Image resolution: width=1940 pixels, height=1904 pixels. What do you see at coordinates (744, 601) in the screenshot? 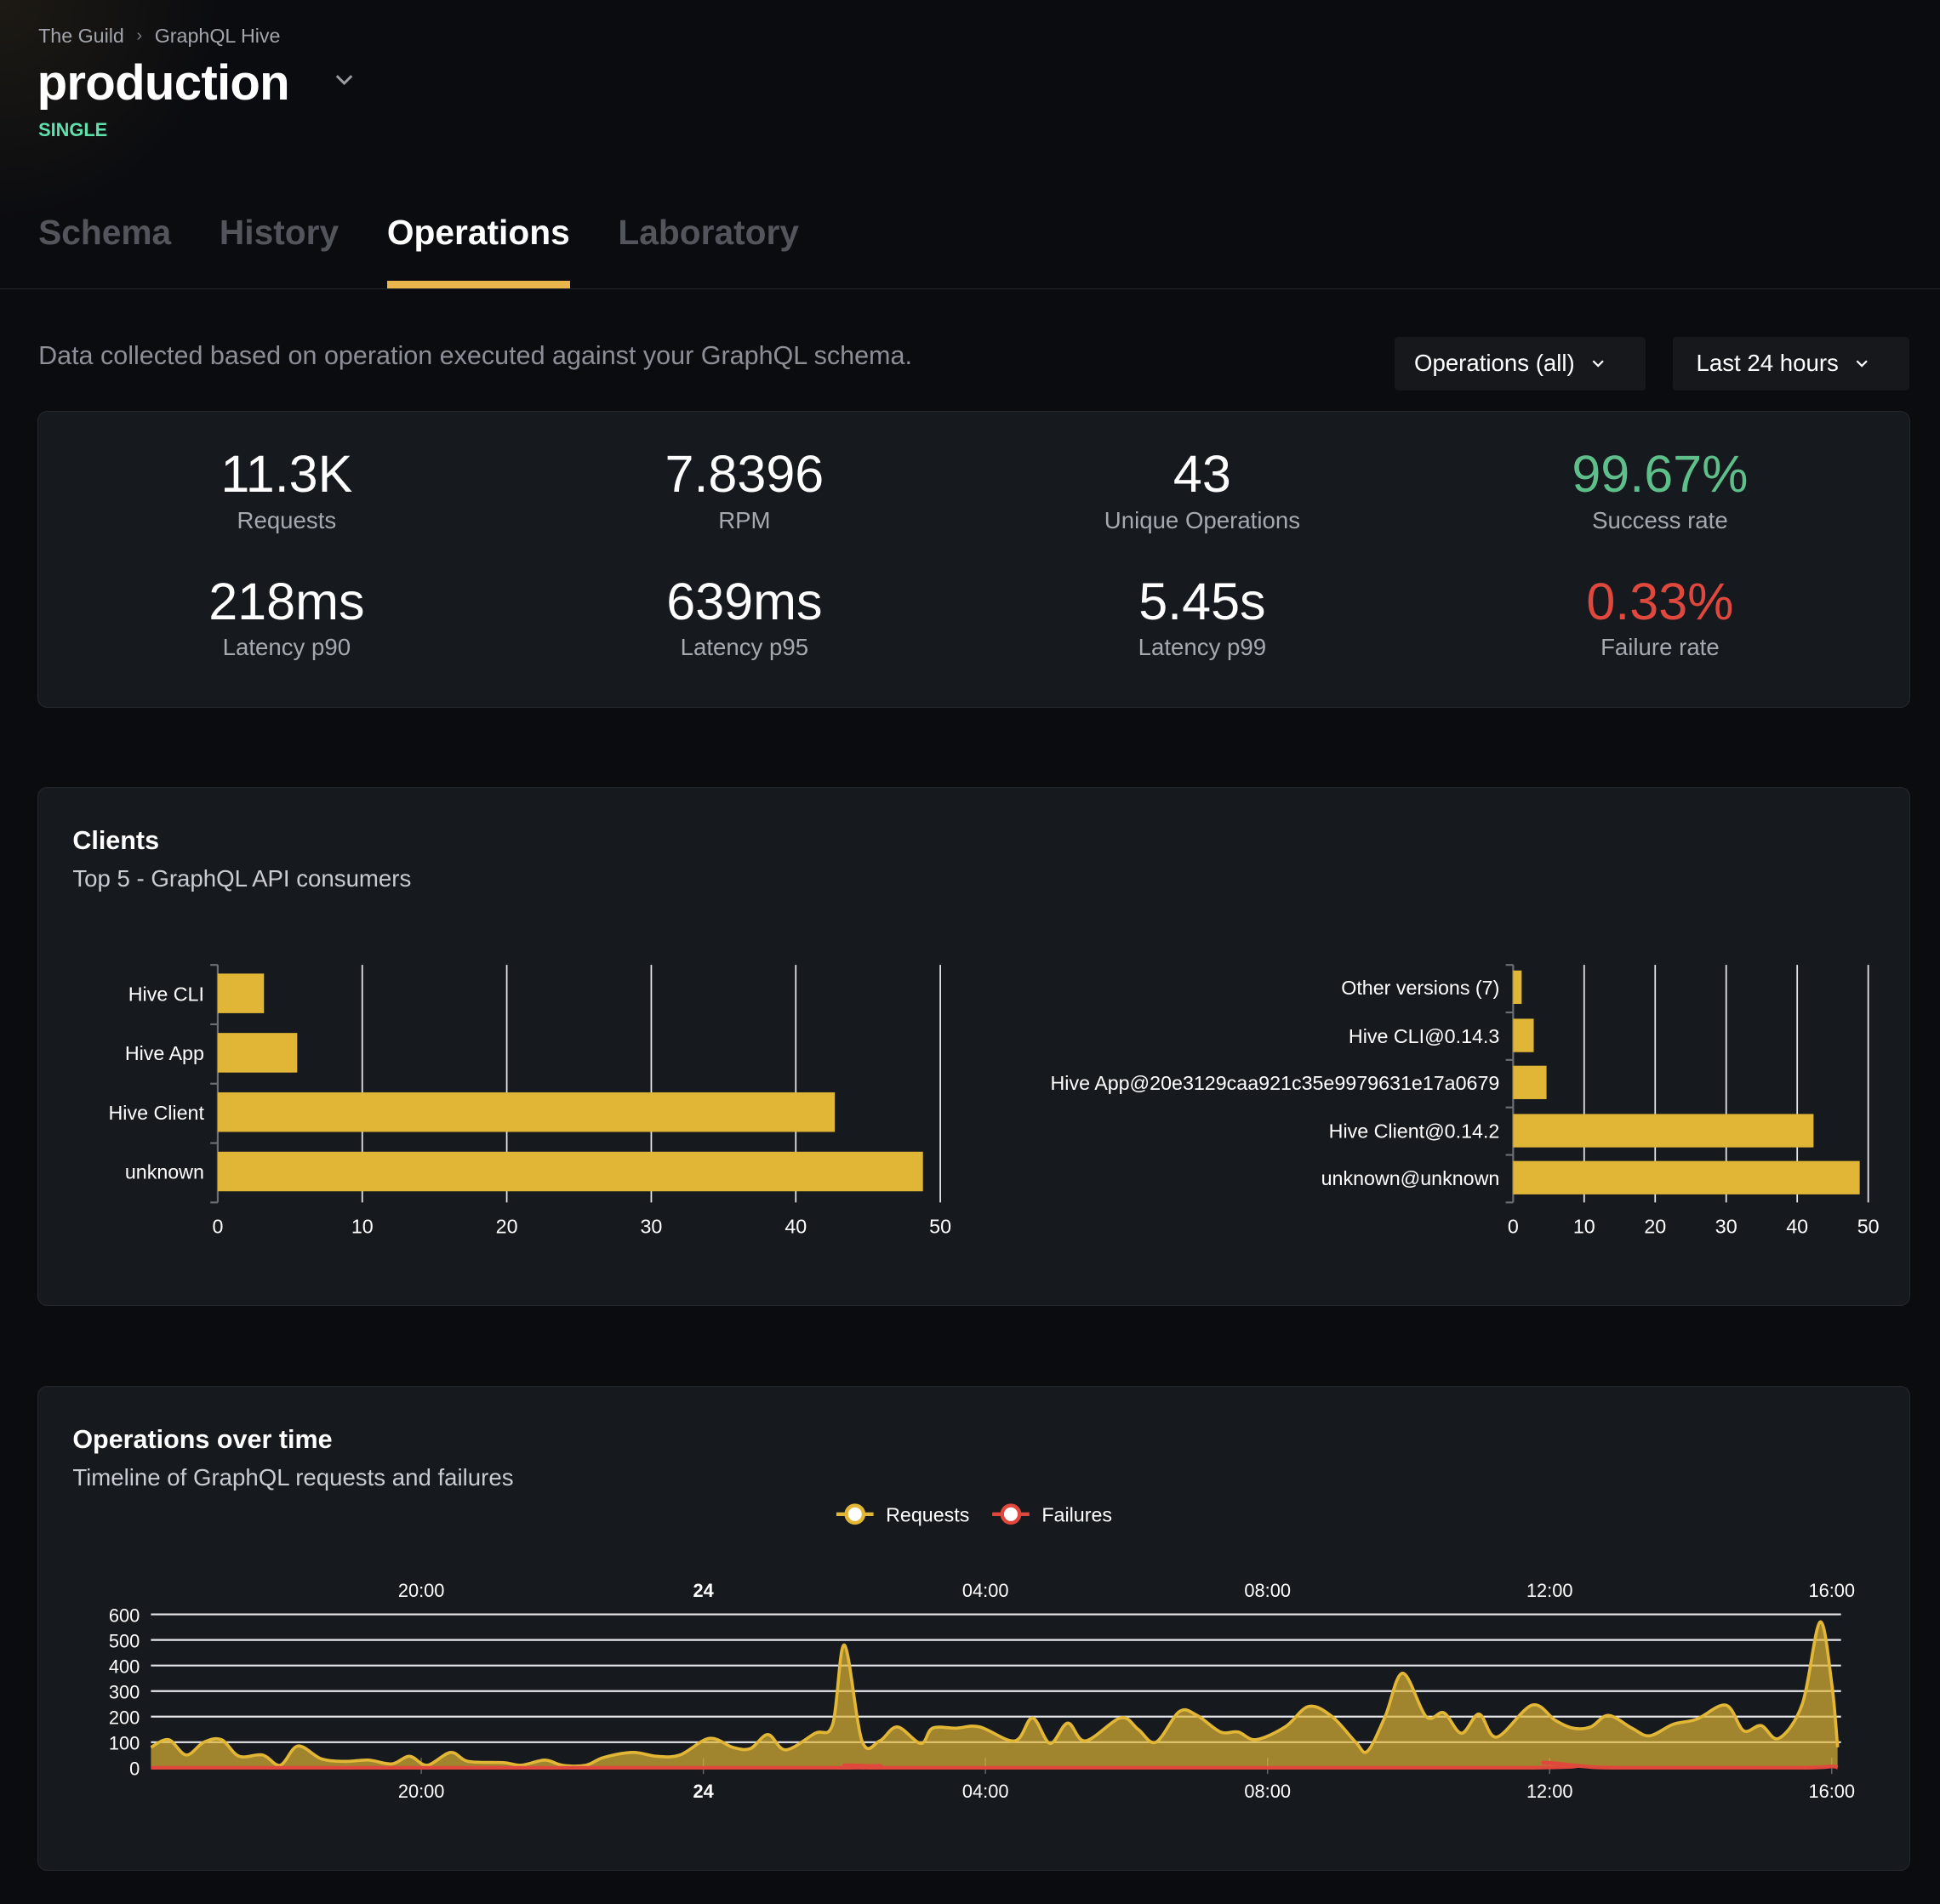
I see `stat-value: 639ms` at bounding box center [744, 601].